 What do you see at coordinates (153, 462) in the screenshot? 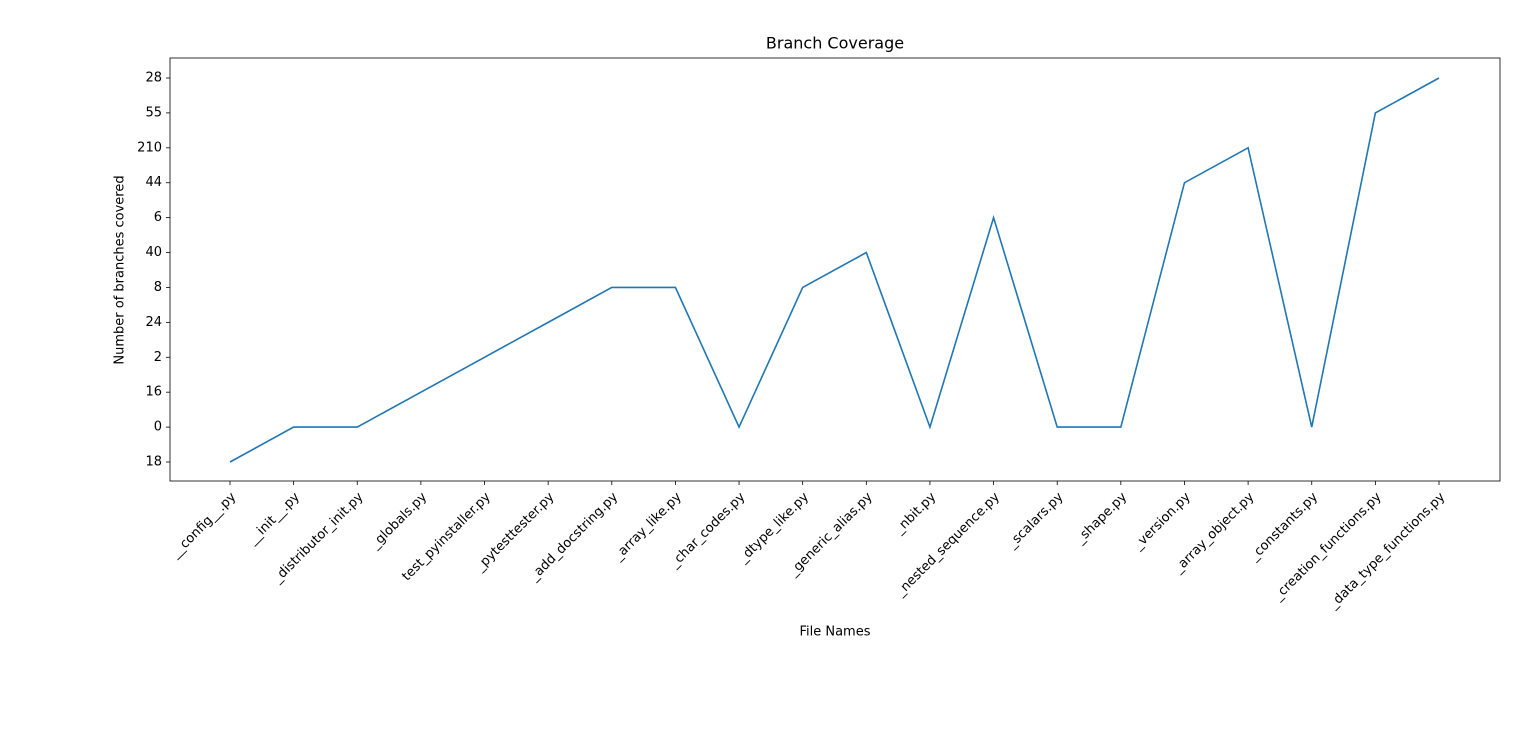
I see `y-tick-label: 18` at bounding box center [153, 462].